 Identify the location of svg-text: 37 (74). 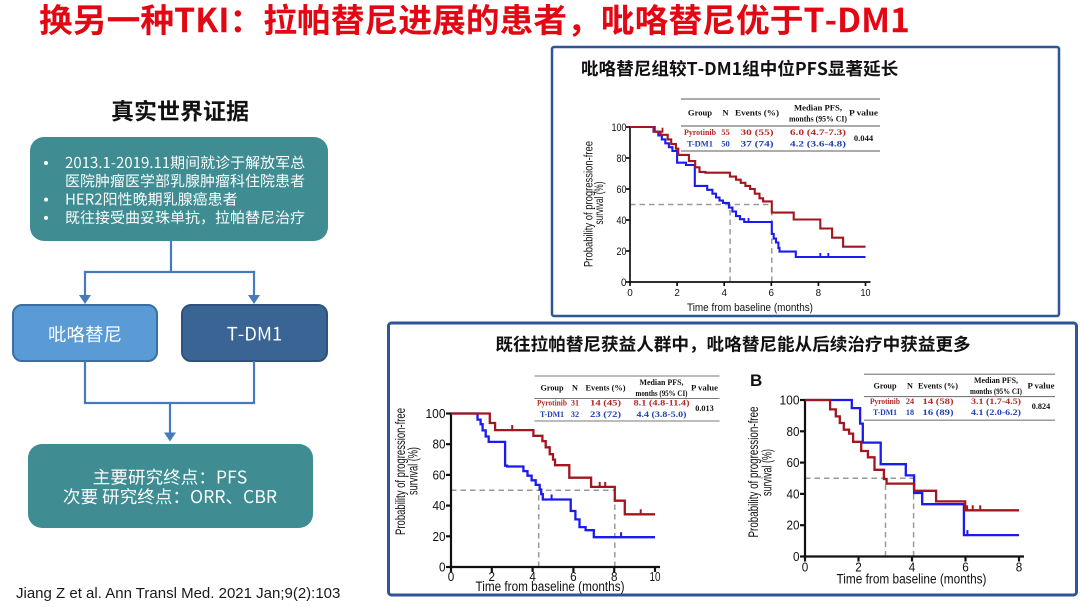
(757, 144).